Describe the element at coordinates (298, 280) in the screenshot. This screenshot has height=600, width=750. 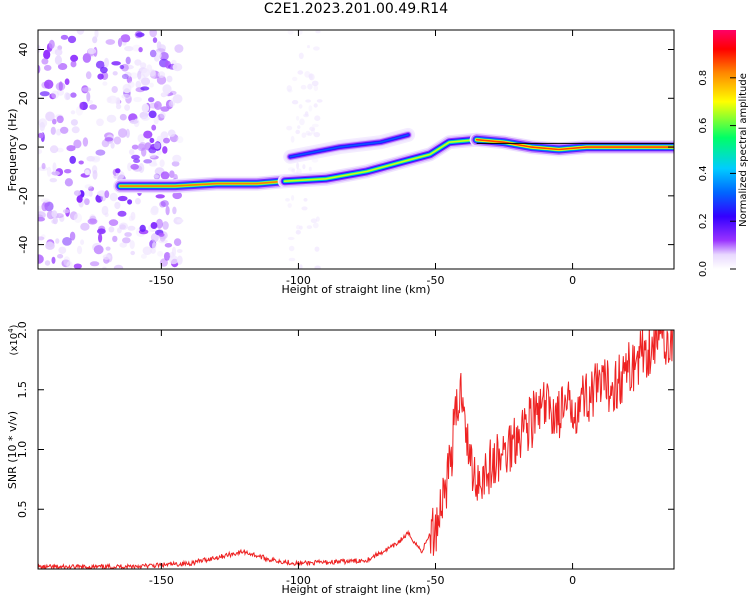
I see `x-tick-label: -100` at that location.